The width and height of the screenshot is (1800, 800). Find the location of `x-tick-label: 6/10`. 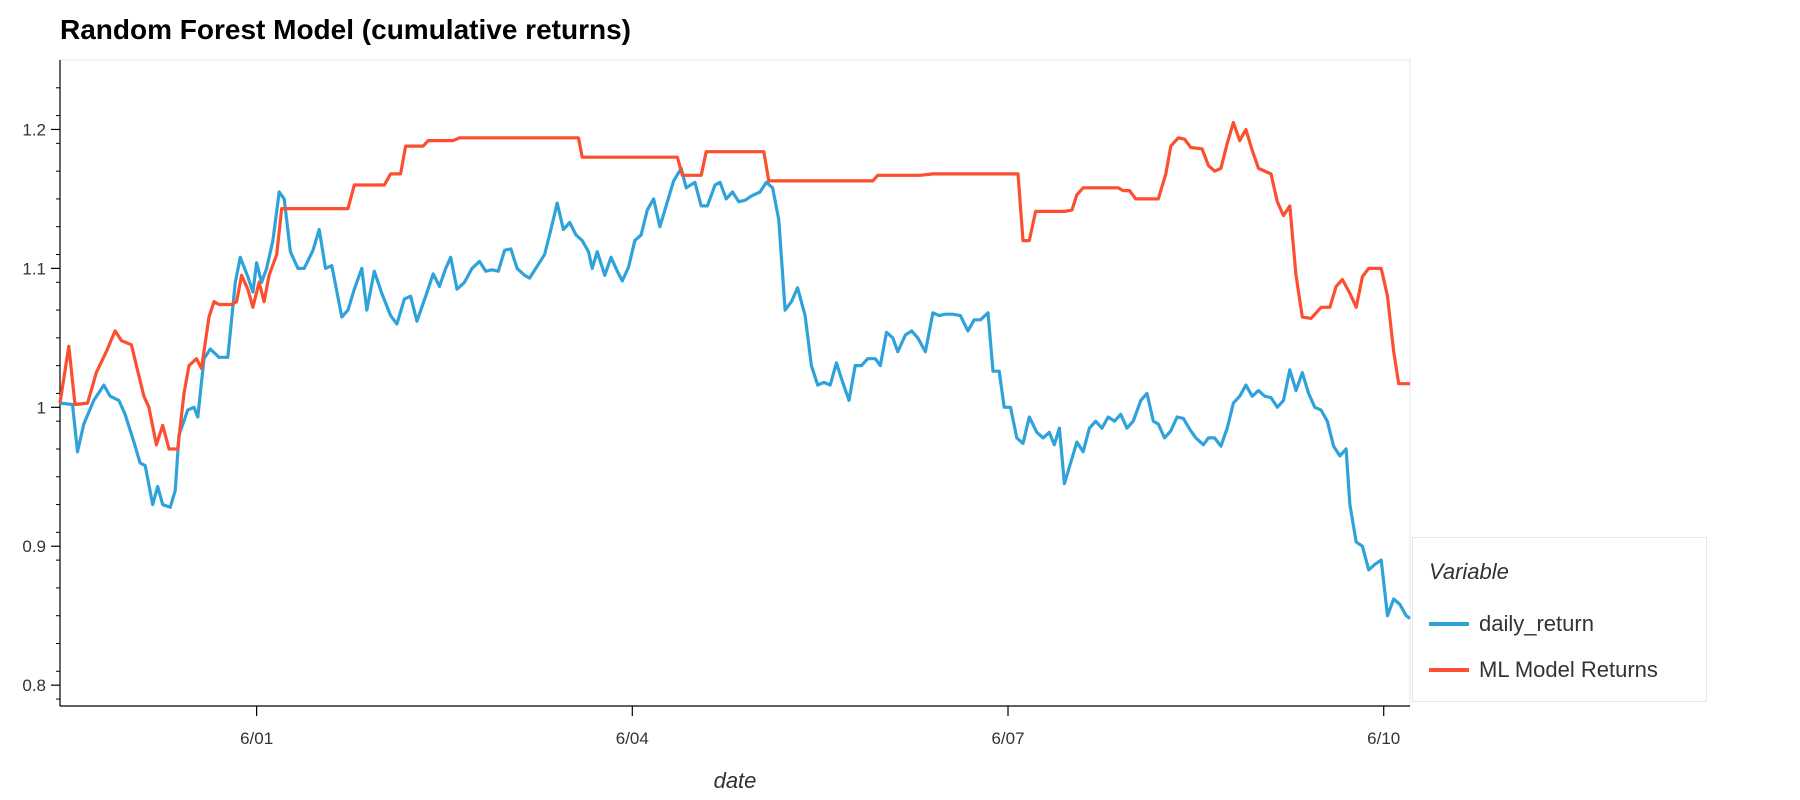

x-tick-label: 6/10 is located at coordinates (1383, 738).